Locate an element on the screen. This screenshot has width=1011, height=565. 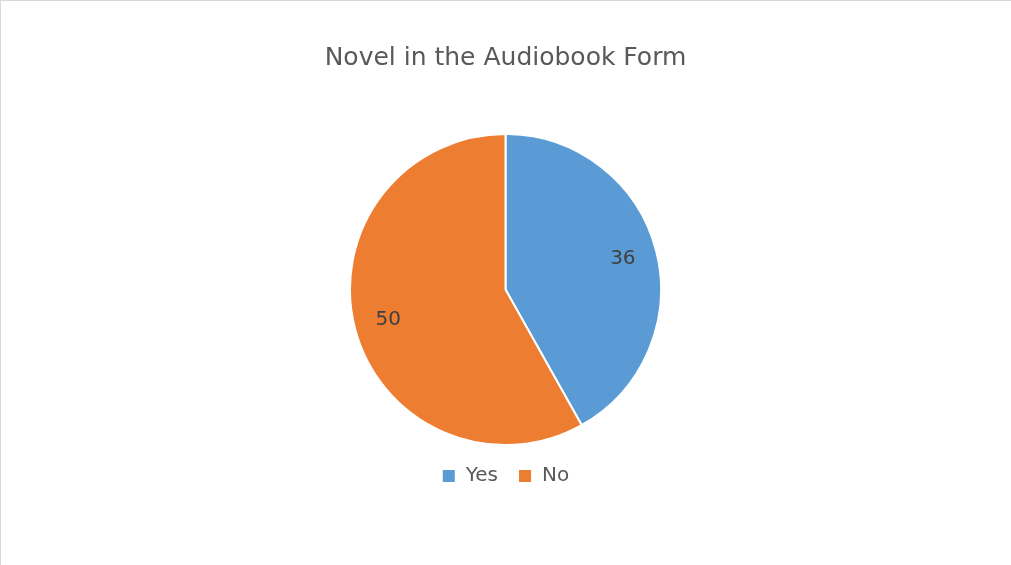
legend-label: Yes is located at coordinates (481, 474).